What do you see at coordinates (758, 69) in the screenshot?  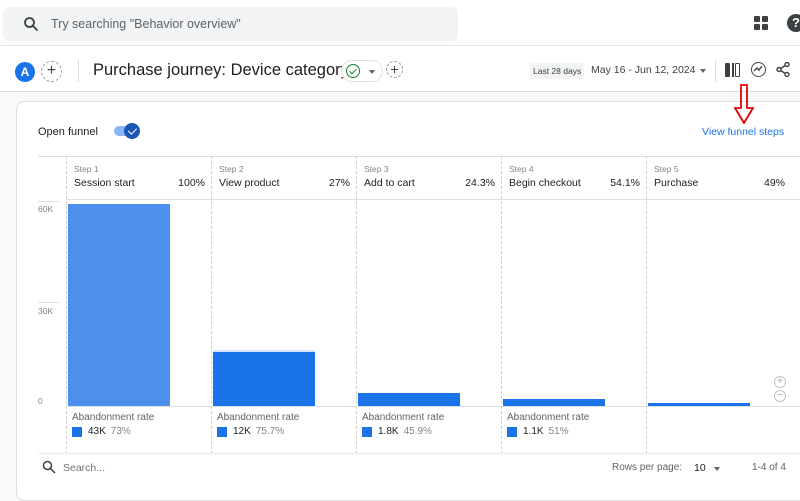 I see `insights-icon` at bounding box center [758, 69].